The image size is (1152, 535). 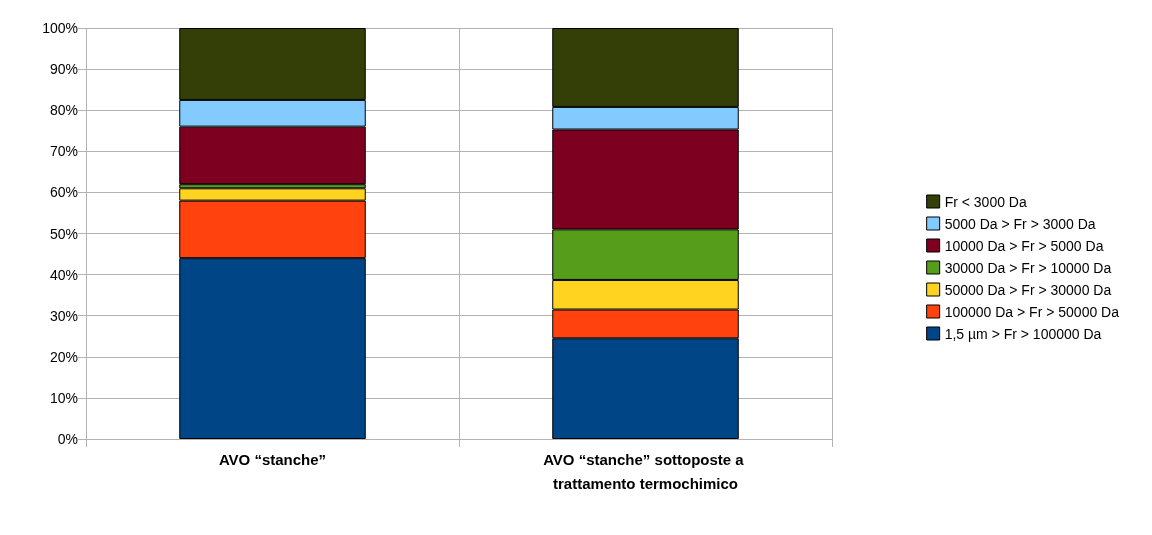 I want to click on y-tick-label: 80%, so click(x=63, y=110).